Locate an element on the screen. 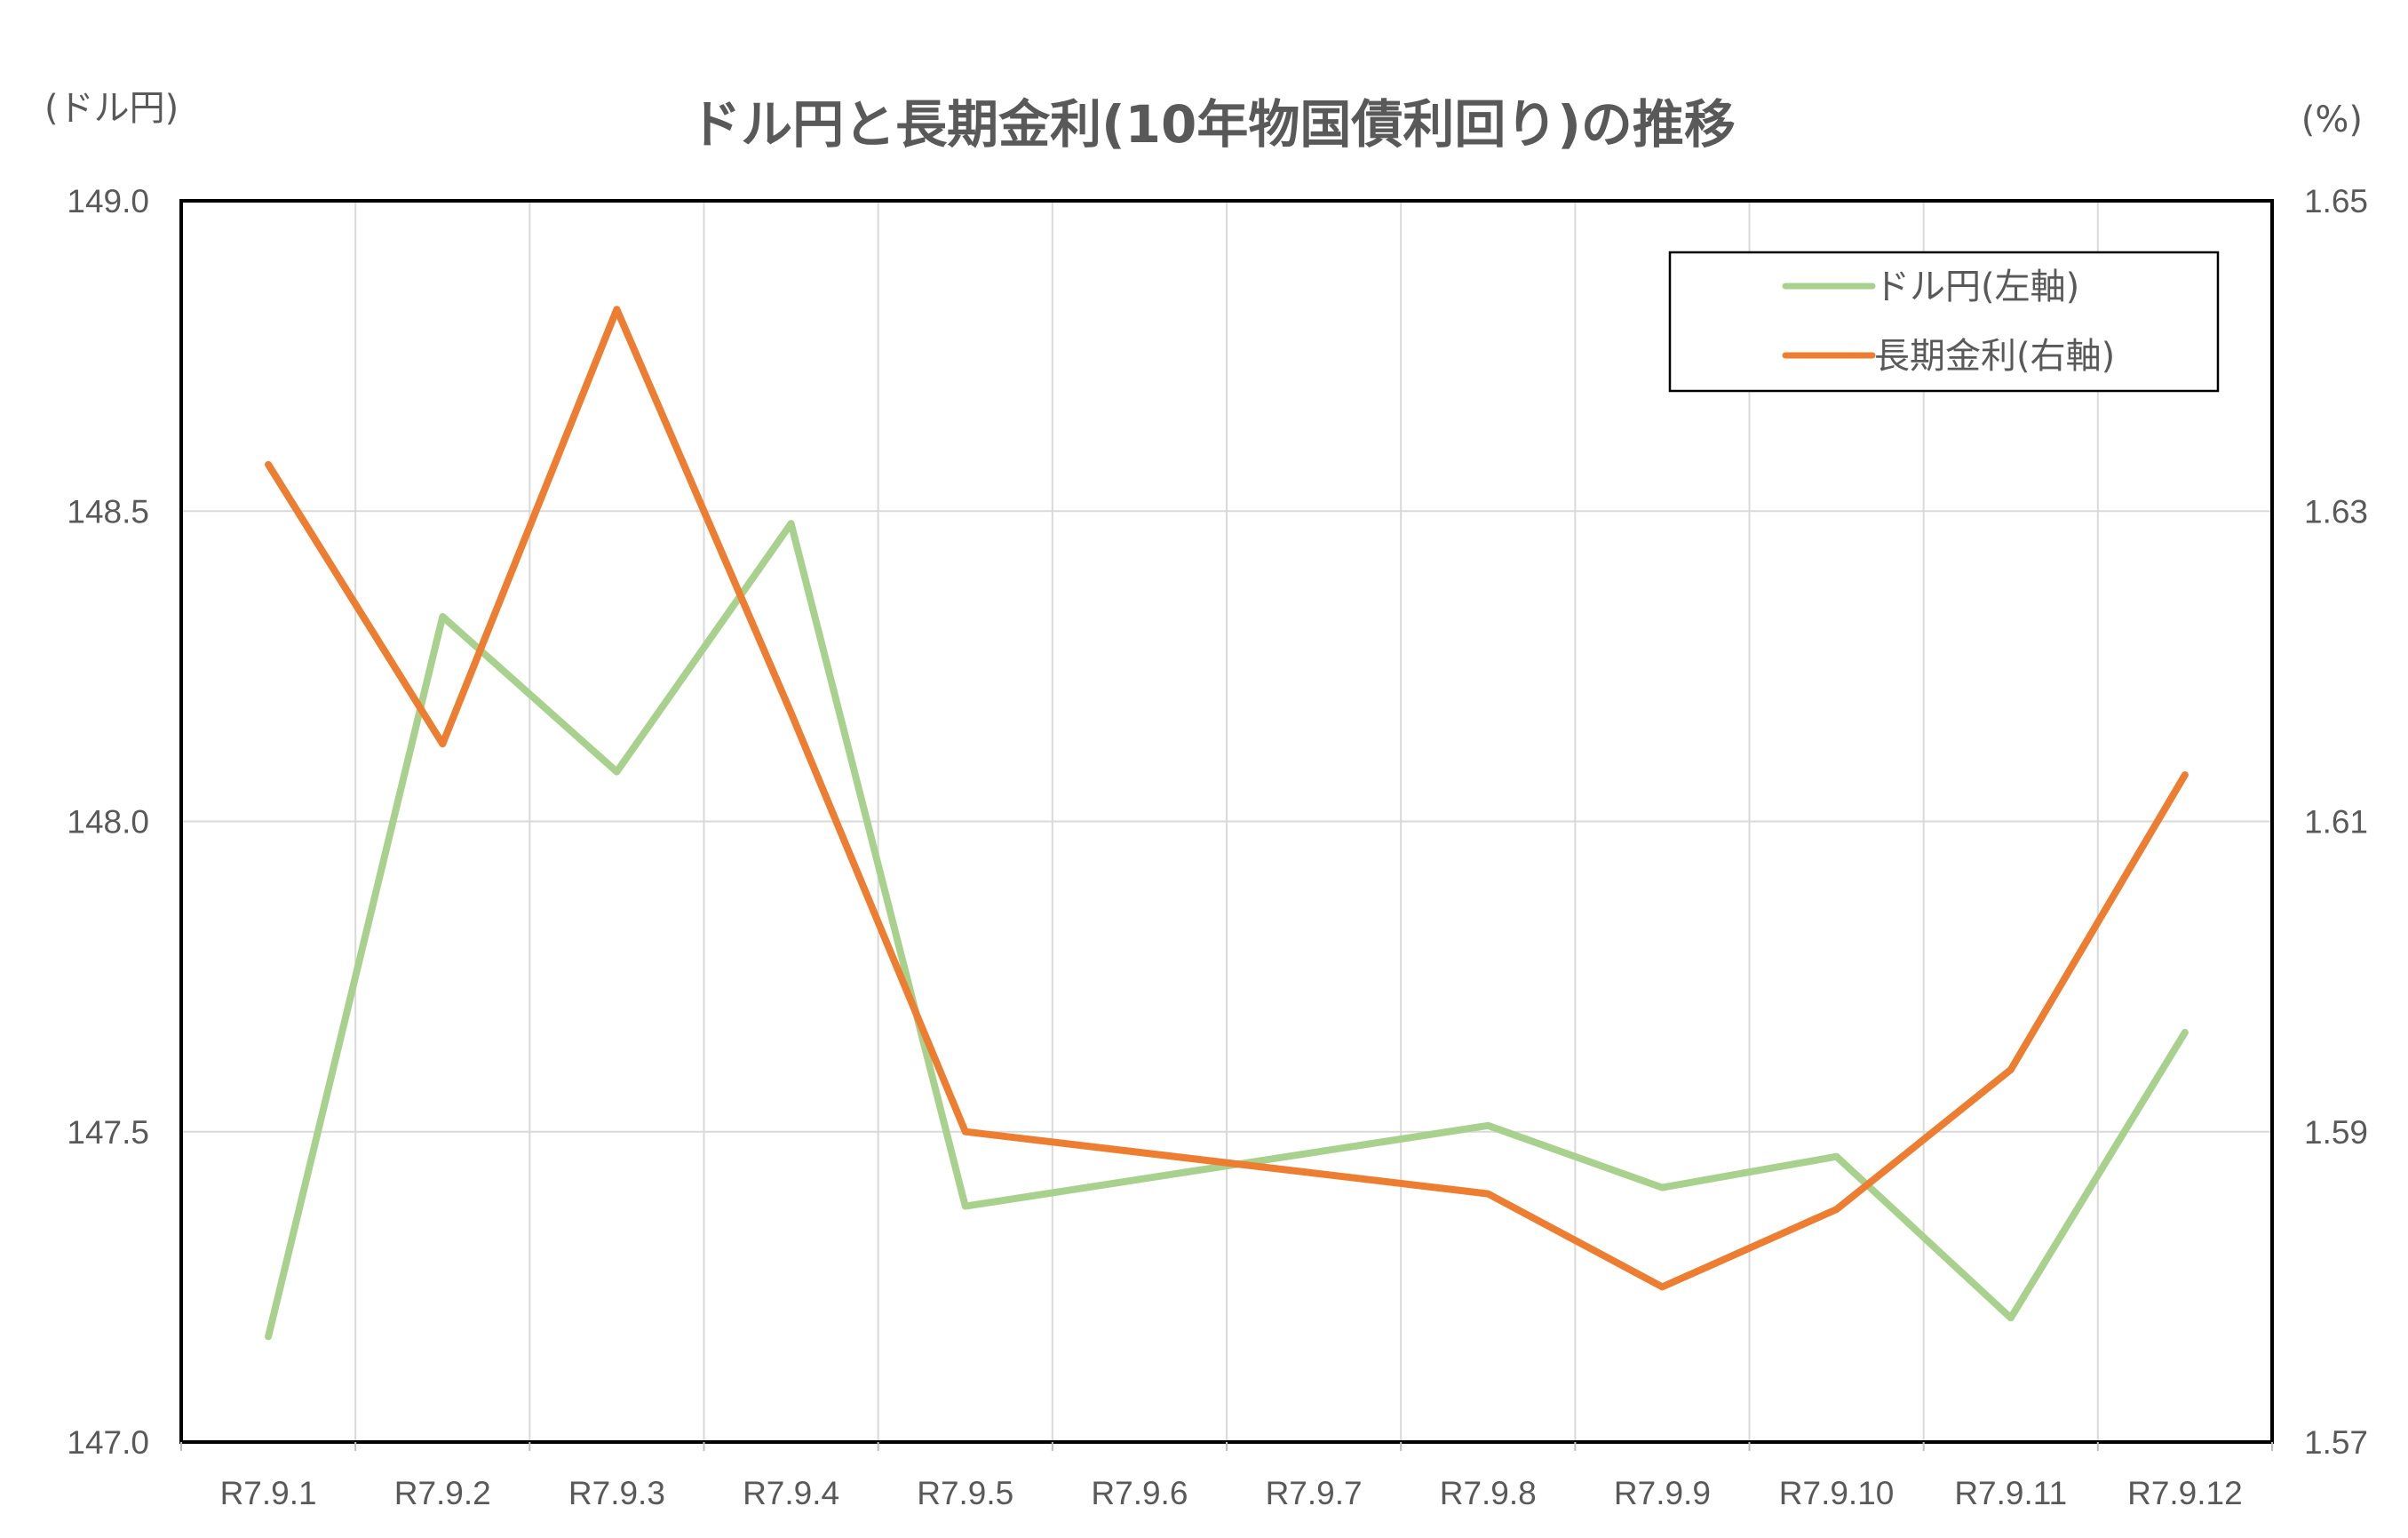 This screenshot has width=2408, height=1538. left-axis-ticks: 147.0 147.5 148.0 148.5 149.0 is located at coordinates (108, 822).